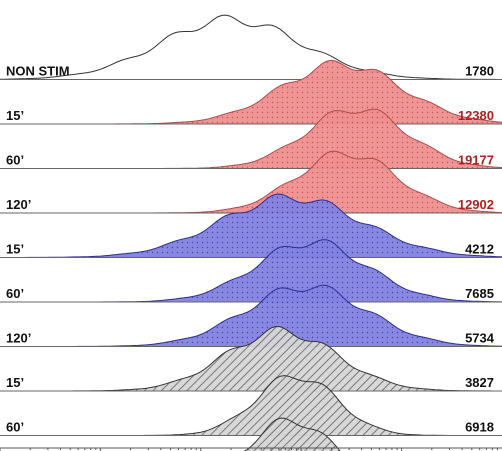 The height and width of the screenshot is (451, 502). I want to click on row-label-7: 15’, so click(15, 382).